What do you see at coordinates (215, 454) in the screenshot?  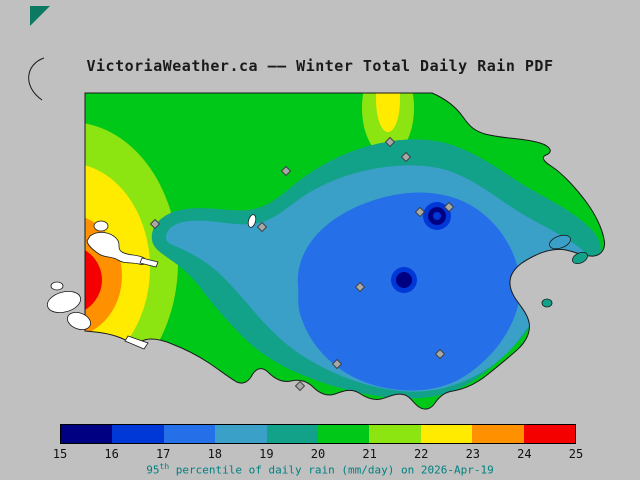 I see `colorbar-tick-label: 18` at bounding box center [215, 454].